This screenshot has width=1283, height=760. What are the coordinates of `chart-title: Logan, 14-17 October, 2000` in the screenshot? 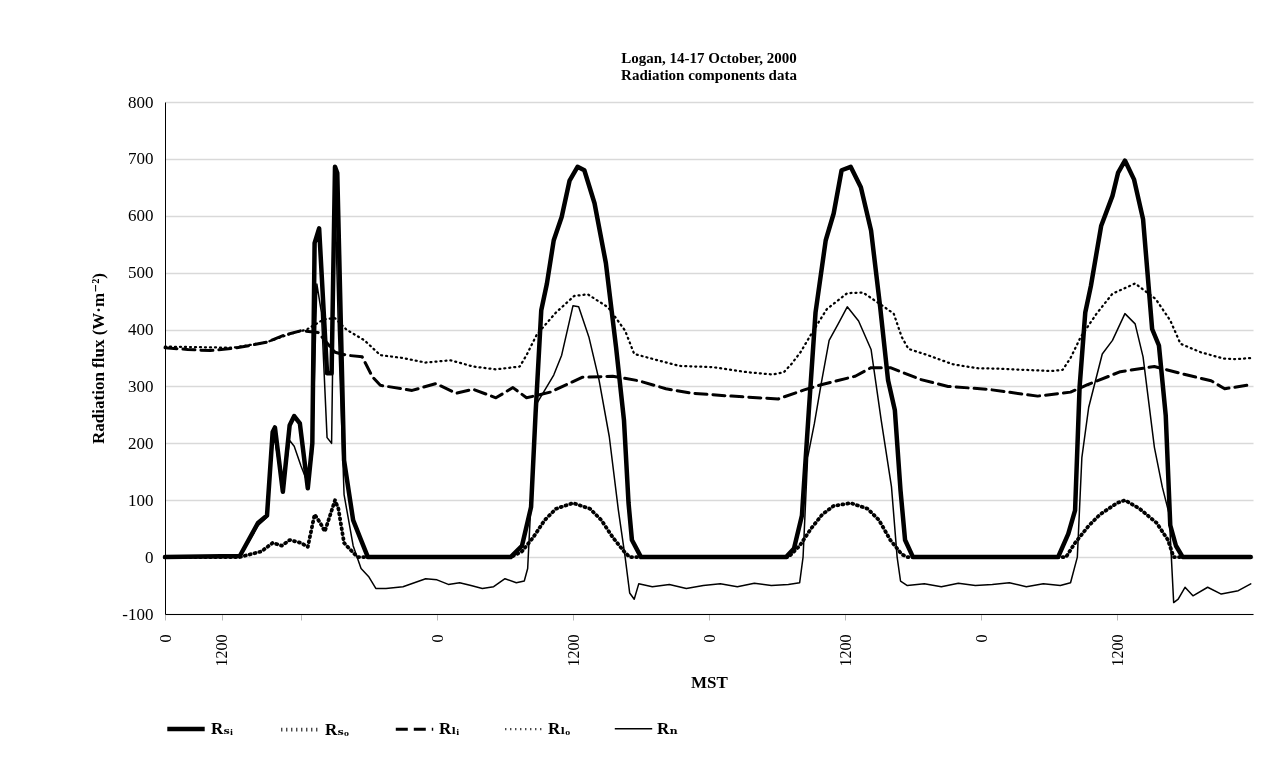 It's located at (709, 58).